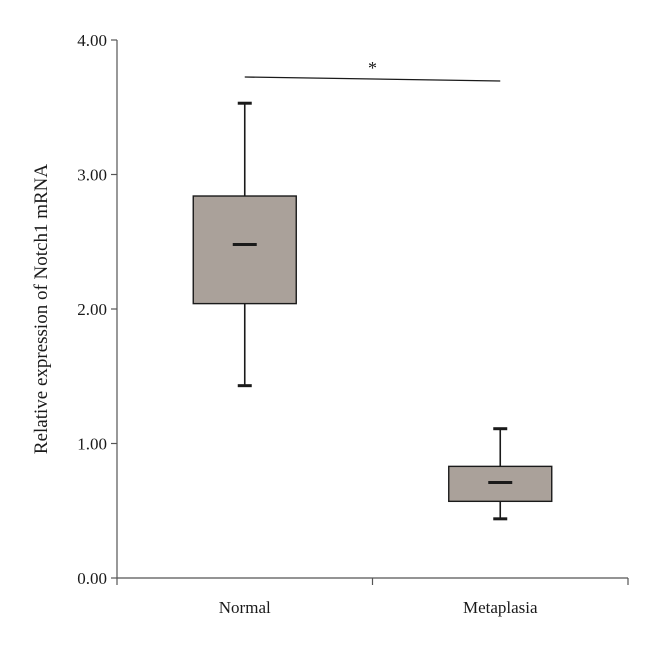  Describe the element at coordinates (500, 607) in the screenshot. I see `x-tick-label: Metaplasia` at that location.